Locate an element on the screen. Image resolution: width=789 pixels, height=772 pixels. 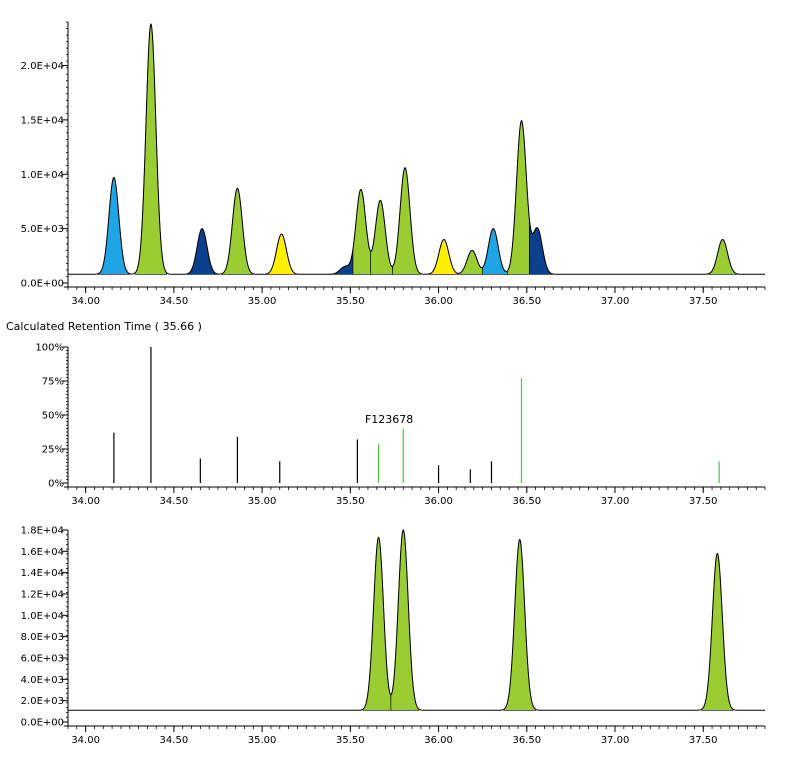
y-tick-label: 5.0E+03 is located at coordinates (42, 229).